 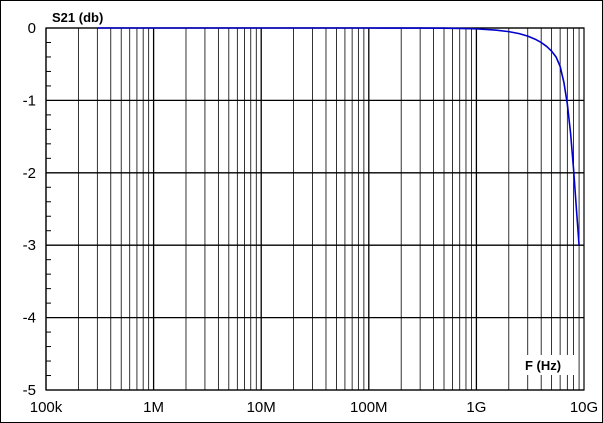 What do you see at coordinates (543, 365) in the screenshot?
I see `x-axis-title: F (Hz)` at bounding box center [543, 365].